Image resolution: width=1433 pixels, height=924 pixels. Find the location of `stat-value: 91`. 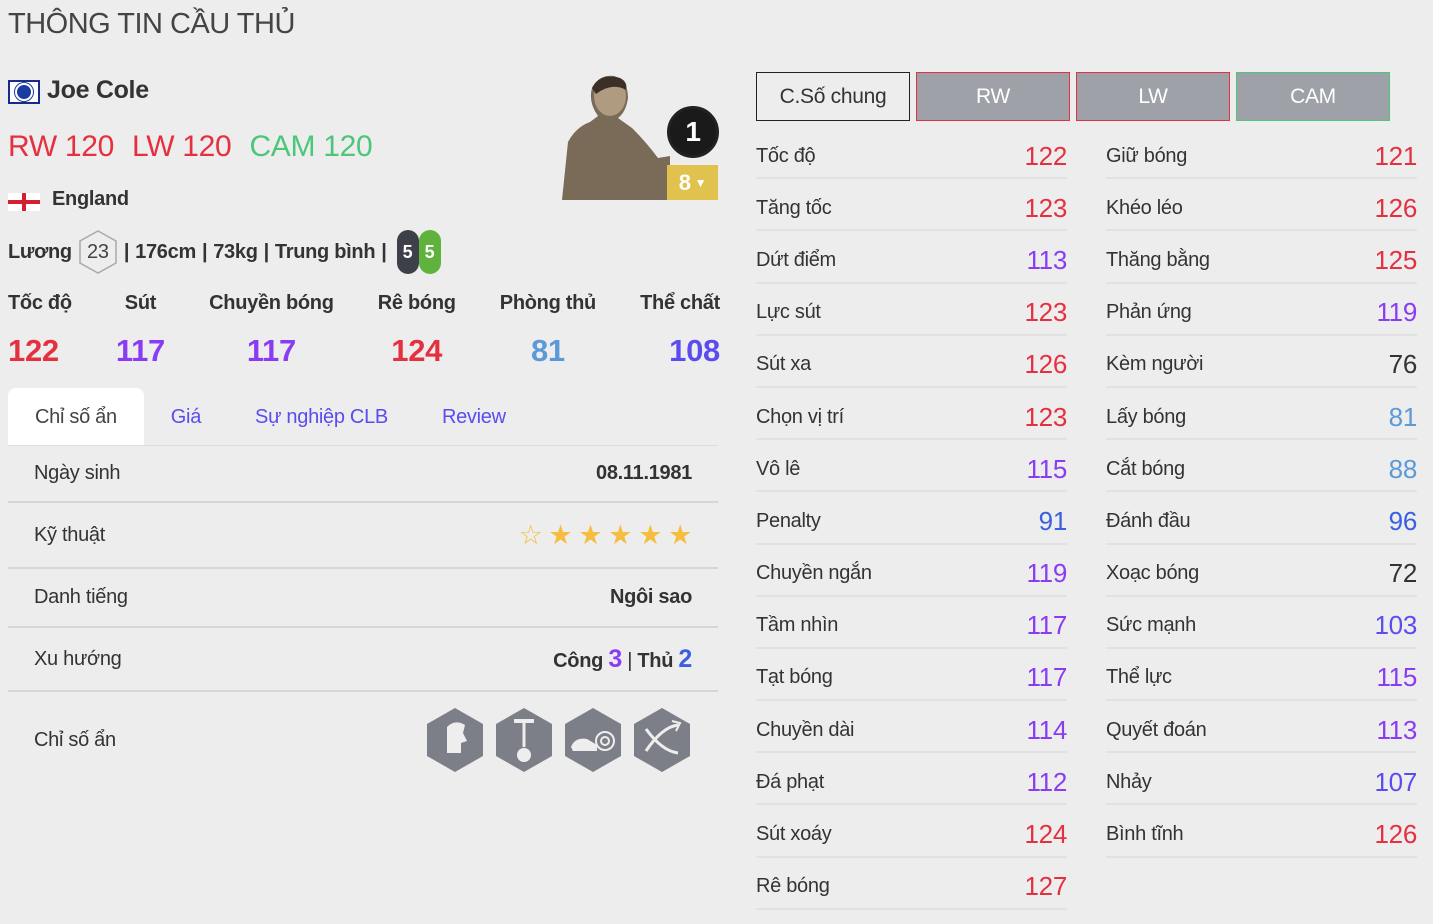

stat-value: 91 is located at coordinates (1053, 520).